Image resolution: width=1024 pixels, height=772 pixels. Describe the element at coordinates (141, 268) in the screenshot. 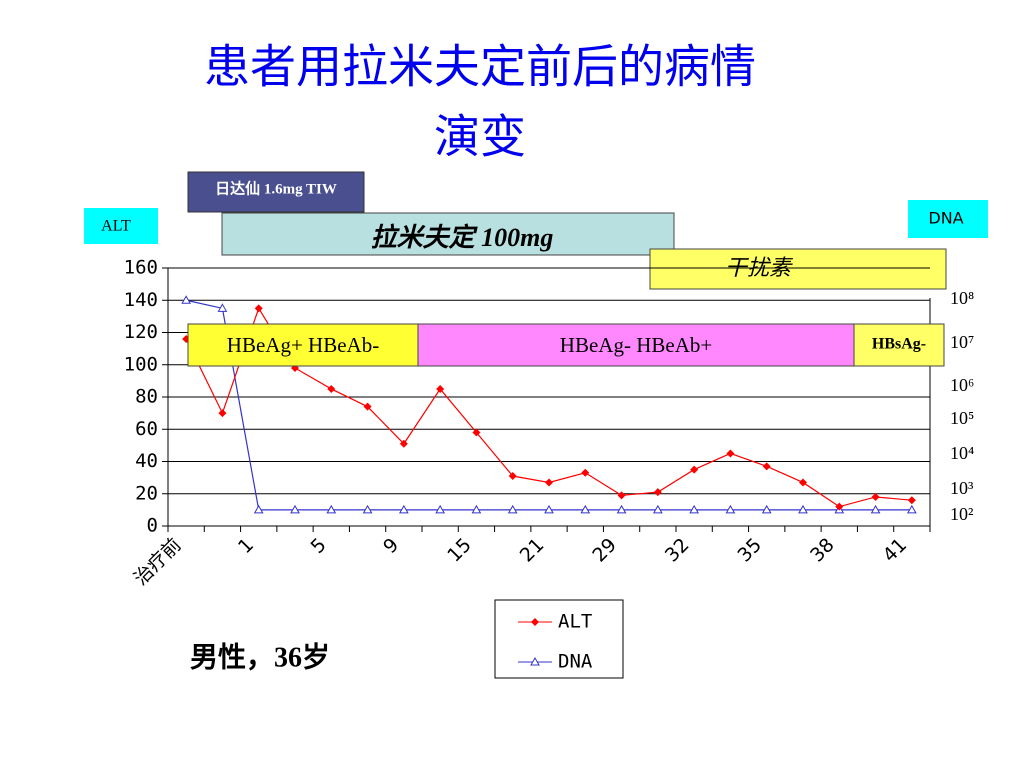

I see `y-tick-label: 160` at that location.